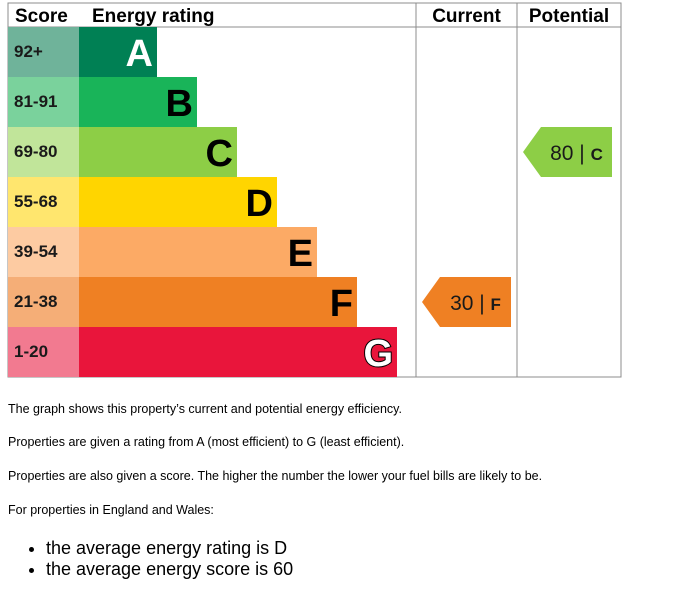 Image resolution: width=688 pixels, height=593 pixels. I want to click on rating-indicators: 30 | F 80 | C, so click(517, 227).